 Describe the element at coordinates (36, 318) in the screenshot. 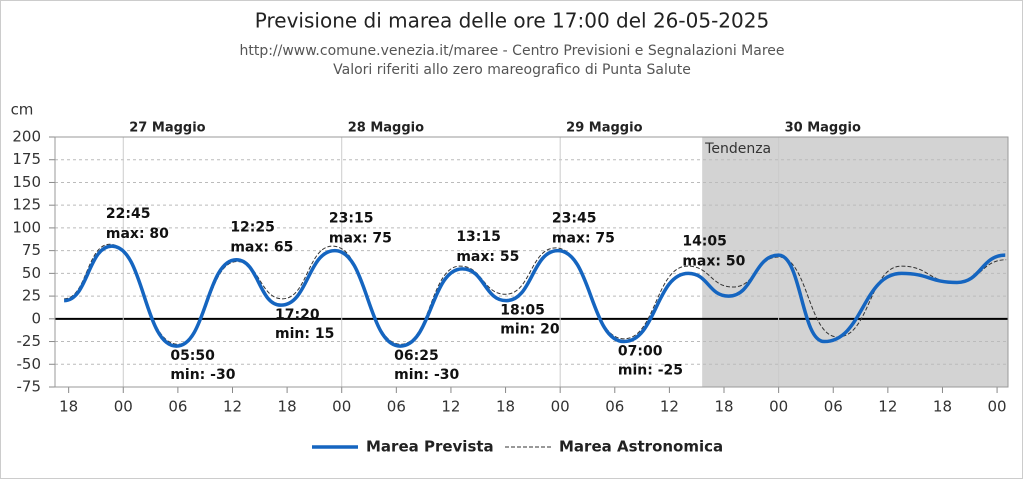

I see `y-tick-label: 0` at that location.